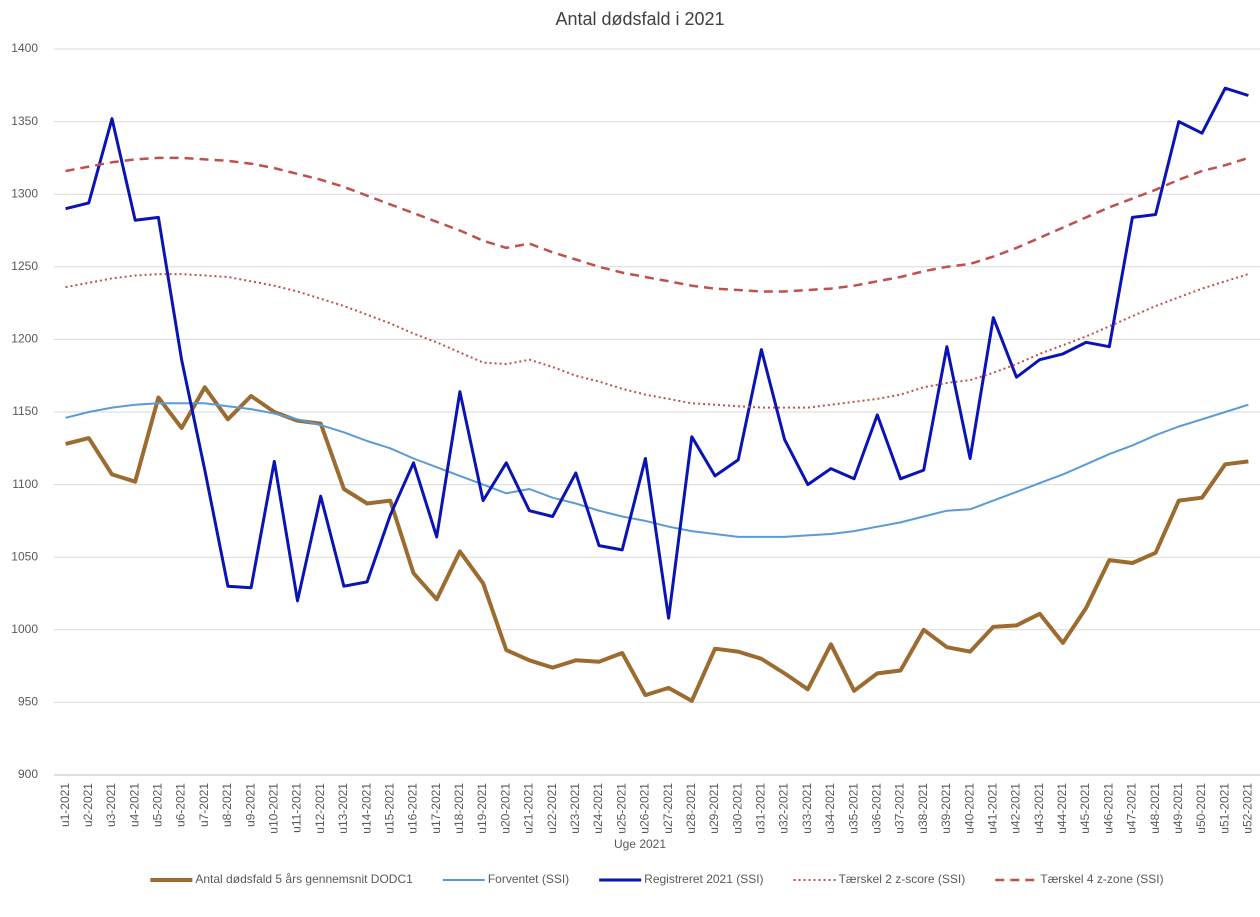  What do you see at coordinates (111, 805) in the screenshot?
I see `x-tick-label: u3-2021` at bounding box center [111, 805].